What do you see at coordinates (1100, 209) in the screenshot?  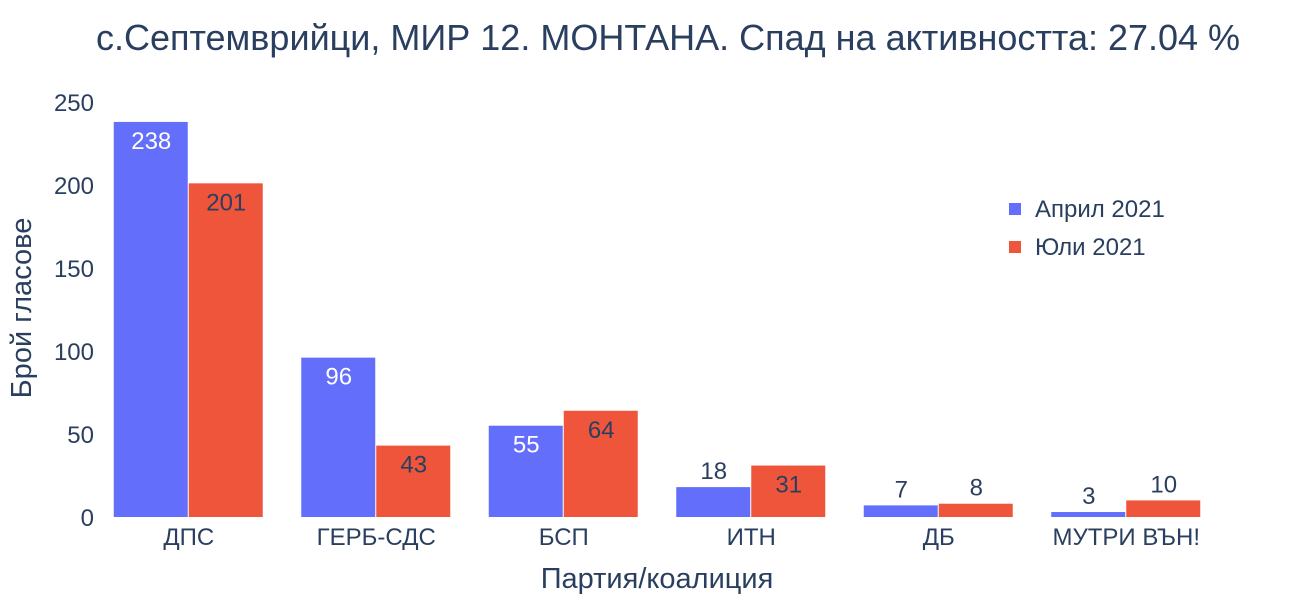 I see `legend-label: Април 2021` at bounding box center [1100, 209].